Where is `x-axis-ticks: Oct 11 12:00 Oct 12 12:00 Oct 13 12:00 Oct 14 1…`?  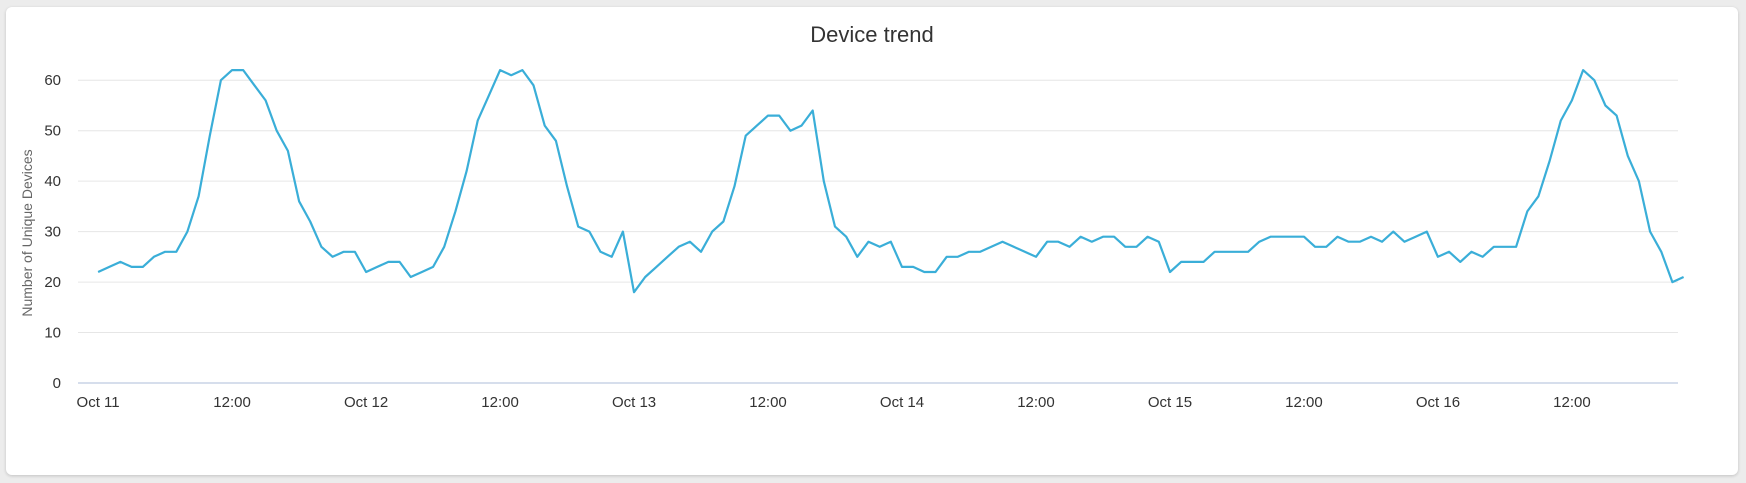 x-axis-ticks: Oct 11 12:00 Oct 12 12:00 Oct 13 12:00 Oct 14 1… is located at coordinates (834, 402).